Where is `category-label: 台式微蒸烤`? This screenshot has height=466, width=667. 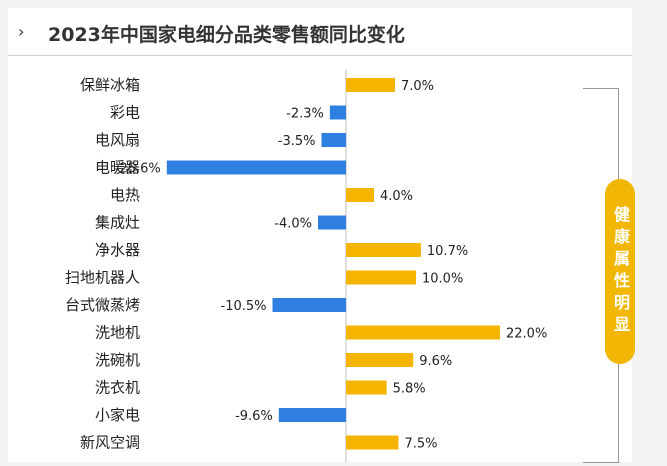
category-label: 台式微蒸烤 is located at coordinates (102, 305).